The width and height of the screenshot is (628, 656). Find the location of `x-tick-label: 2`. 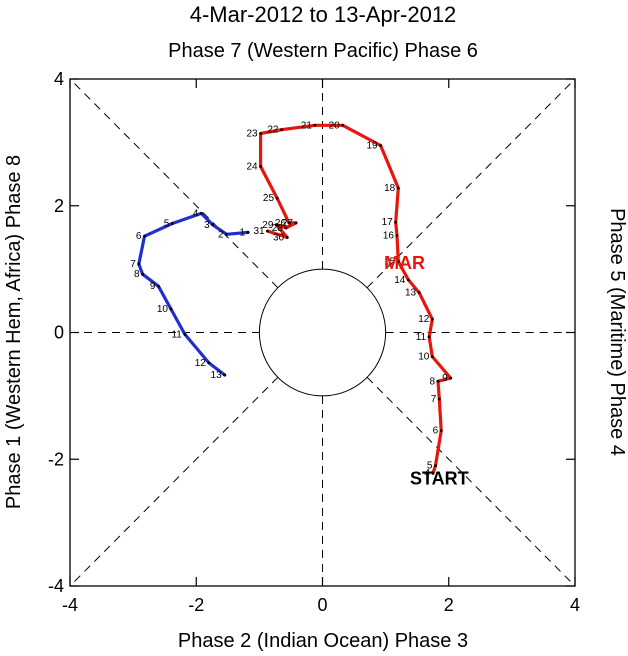

x-tick-label: 2 is located at coordinates (449, 605).